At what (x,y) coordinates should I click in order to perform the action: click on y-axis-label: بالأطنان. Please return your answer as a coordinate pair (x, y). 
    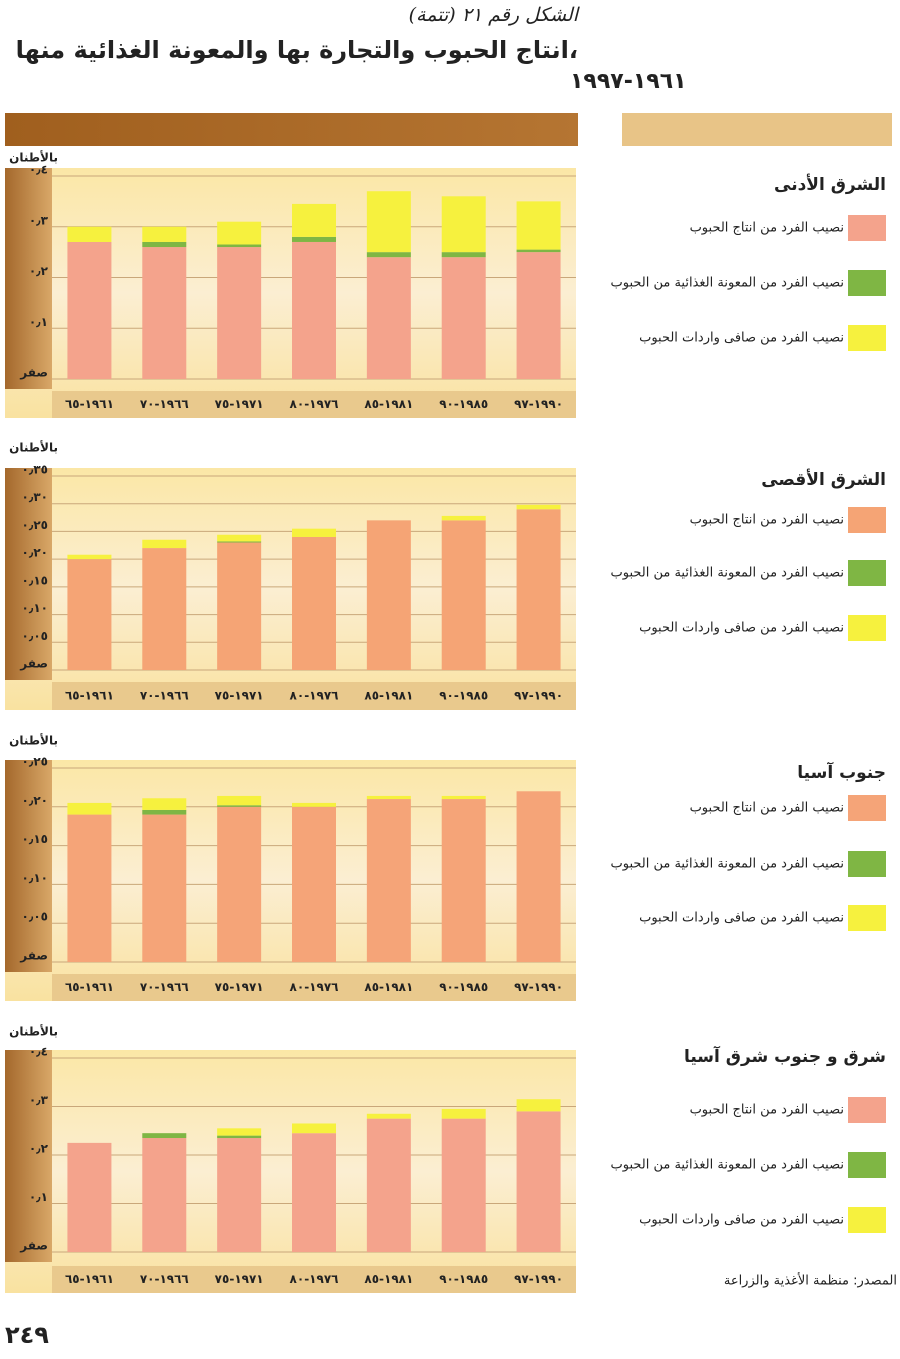
    Looking at the image, I should click on (33, 1031).